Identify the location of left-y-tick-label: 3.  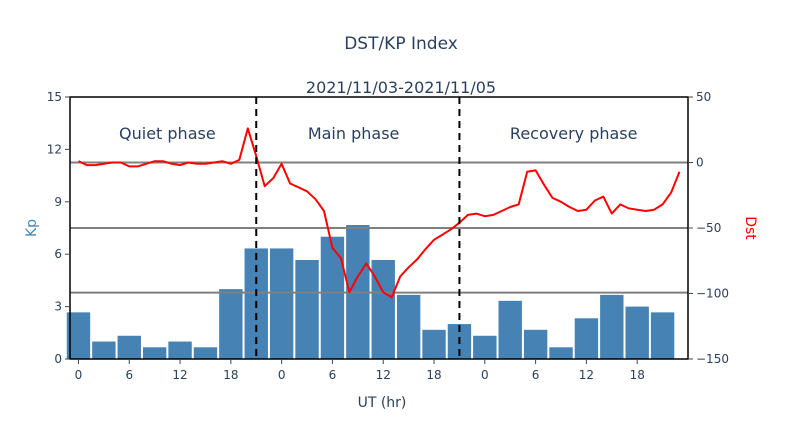
(58, 307).